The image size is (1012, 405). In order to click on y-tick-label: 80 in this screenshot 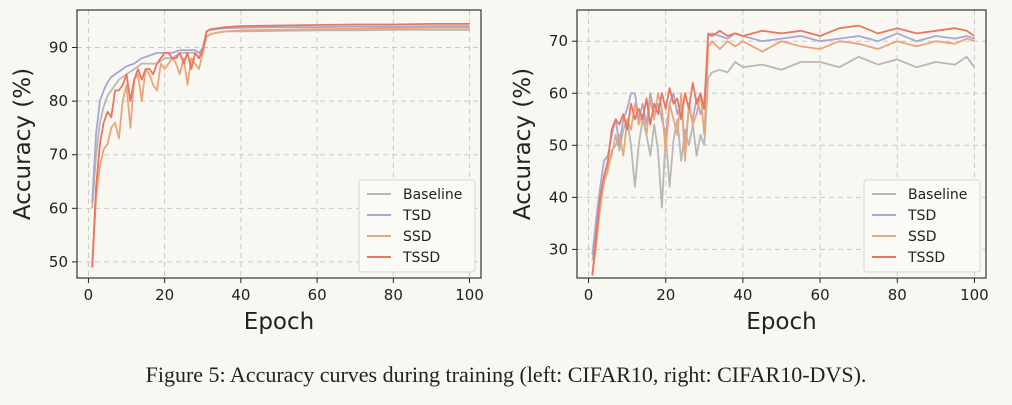, I will do `click(58, 101)`.